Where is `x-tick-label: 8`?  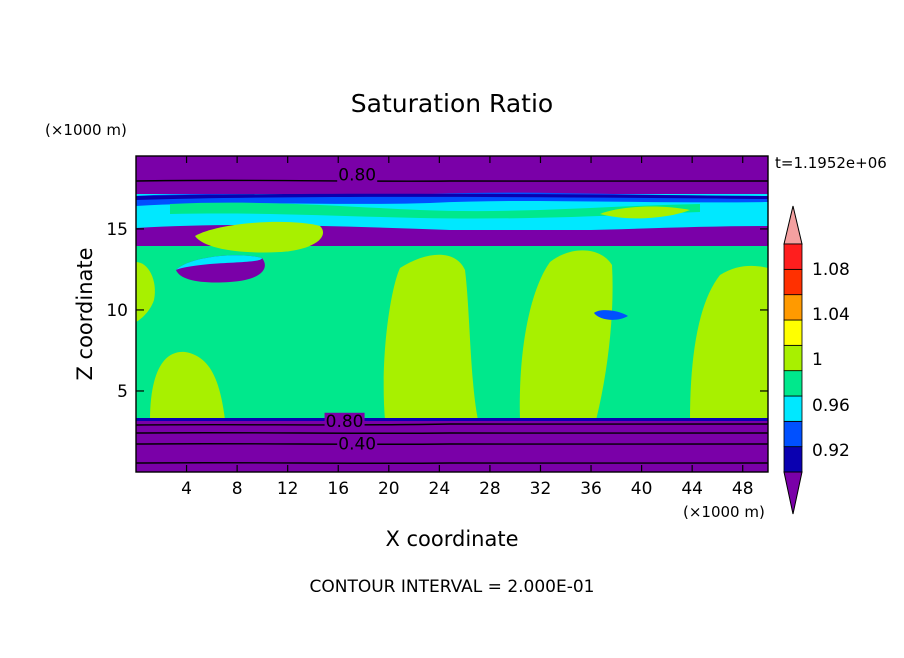
x-tick-label: 8 is located at coordinates (237, 489).